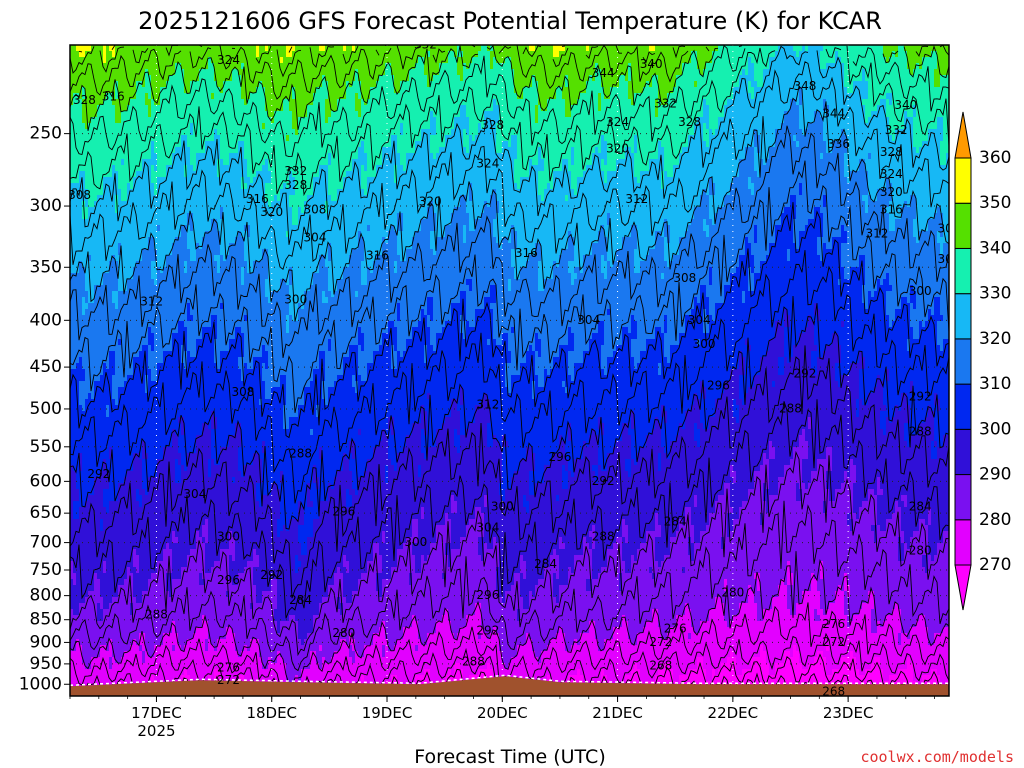  Describe the element at coordinates (963, 587) in the screenshot. I see `colorbar-extend-bottom` at that location.